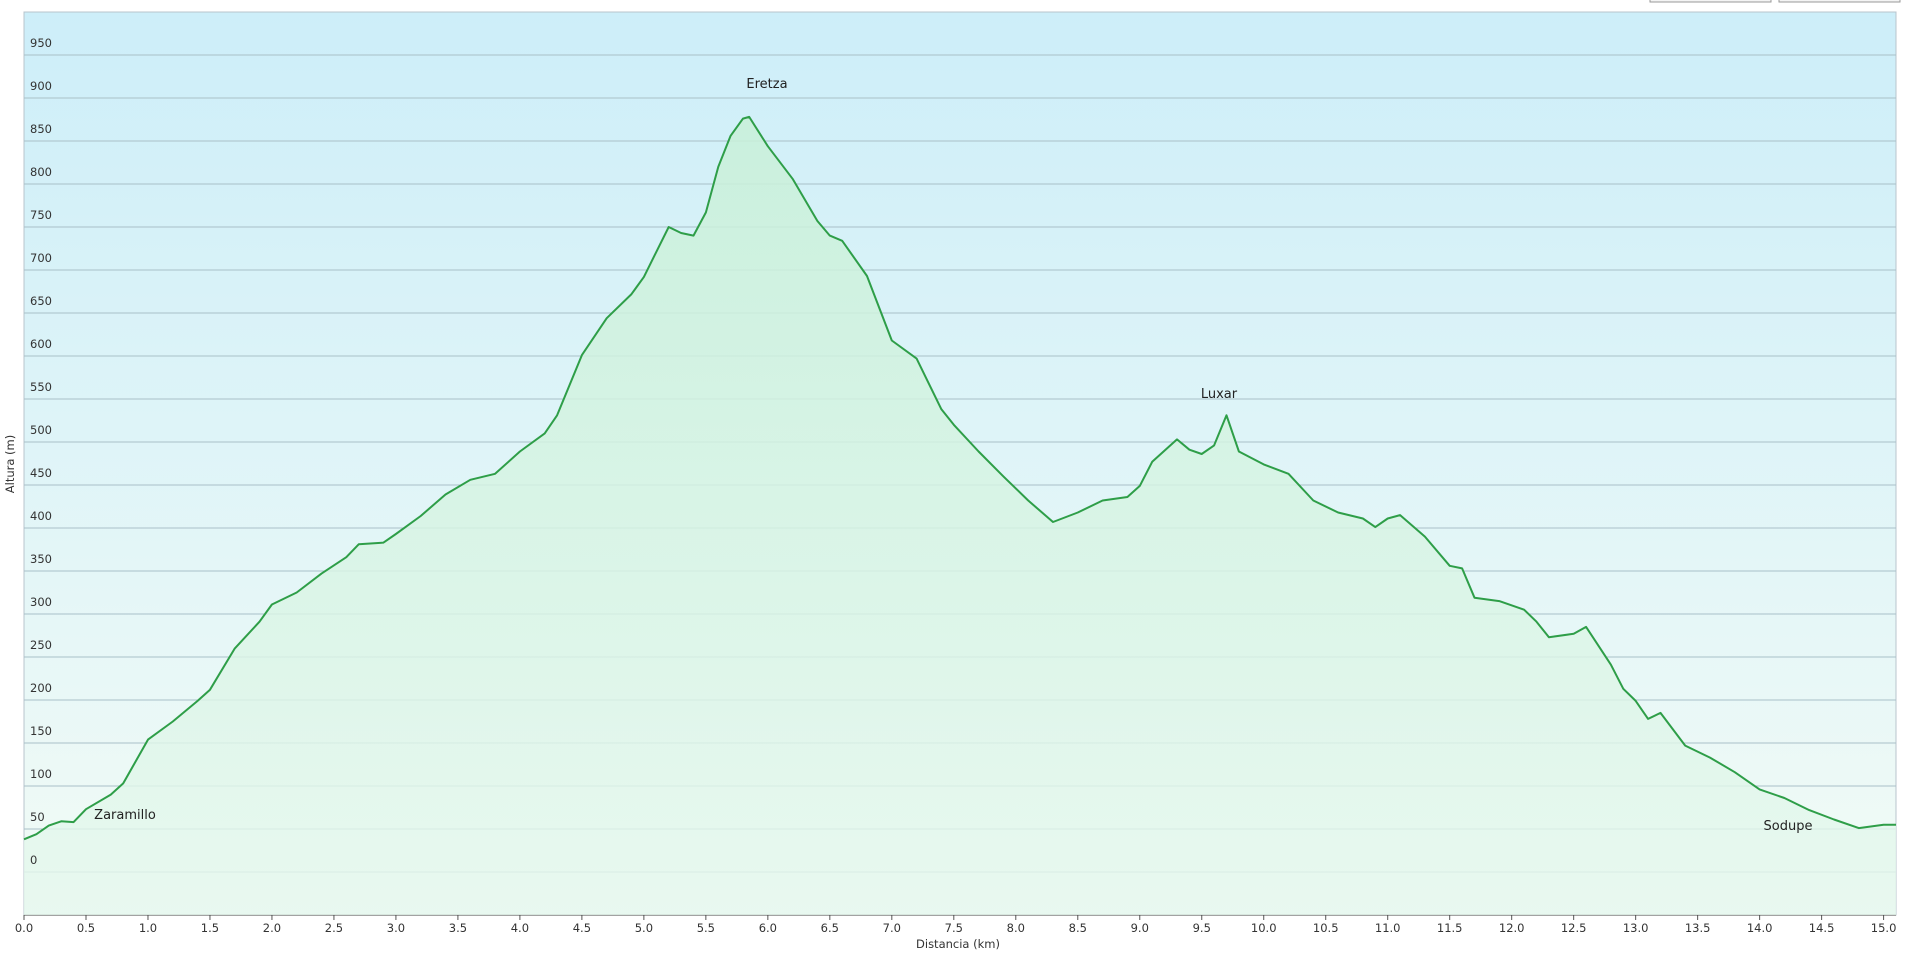 Image resolution: width=1907 pixels, height=960 pixels. Describe the element at coordinates (958, 944) in the screenshot. I see `x-axis-title: Distancia (km)` at that location.